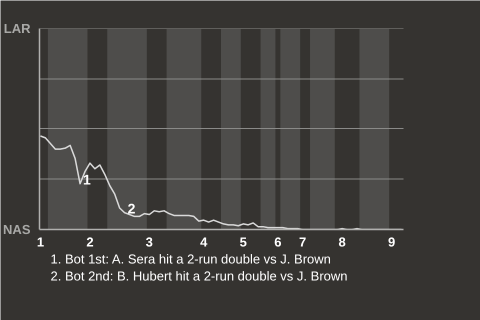  Describe the element at coordinates (40, 242) in the screenshot. I see `x-tick-label: 1` at that location.